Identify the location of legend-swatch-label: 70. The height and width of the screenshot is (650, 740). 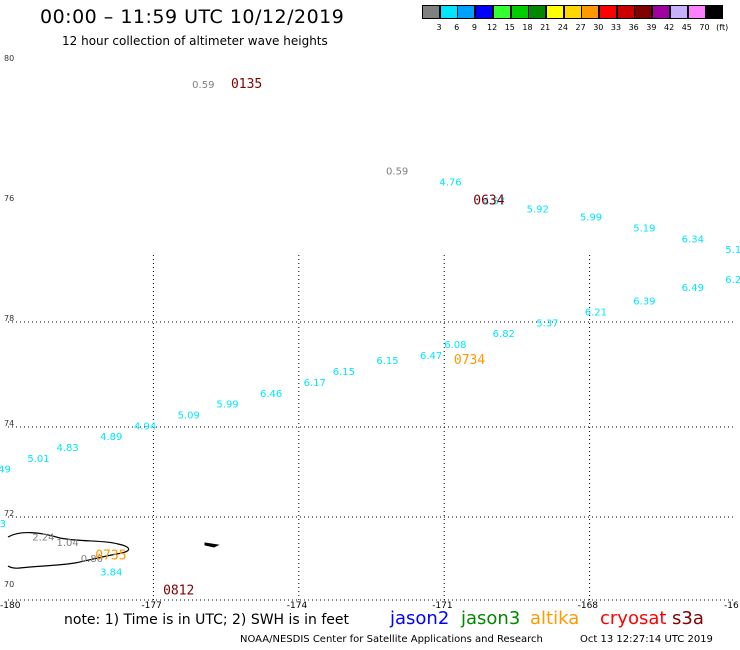
(704, 27).